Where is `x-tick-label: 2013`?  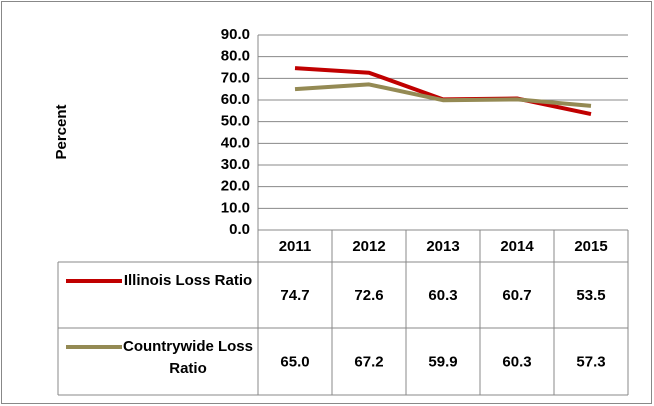 x-tick-label: 2013 is located at coordinates (442, 246).